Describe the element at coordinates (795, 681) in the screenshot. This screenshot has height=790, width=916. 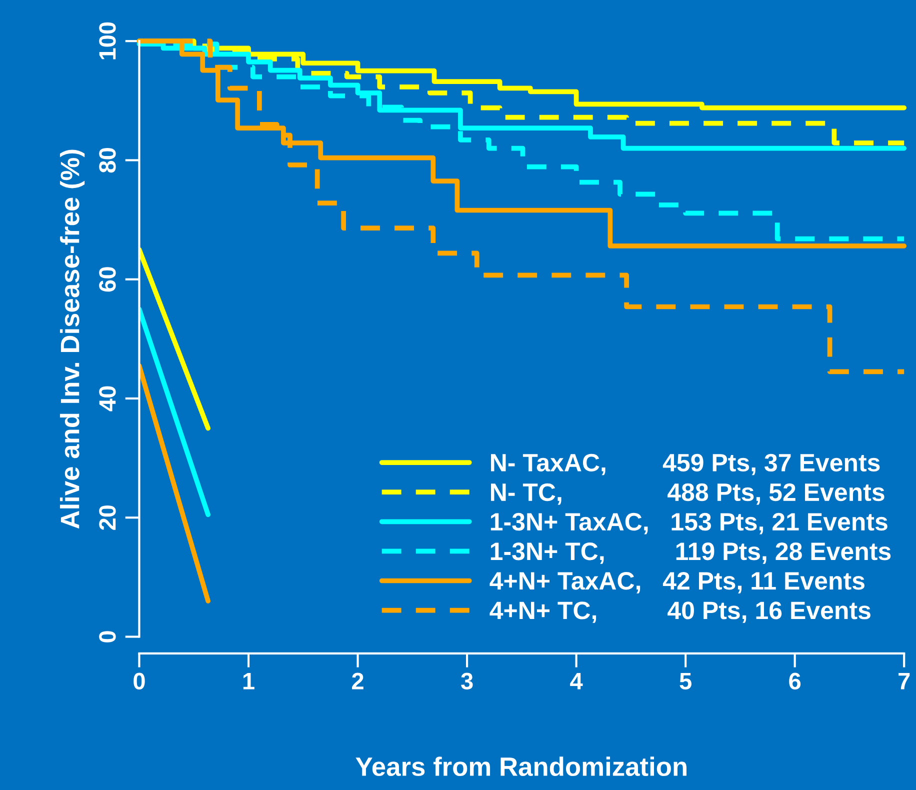
I see `x-tick-label: 6` at that location.